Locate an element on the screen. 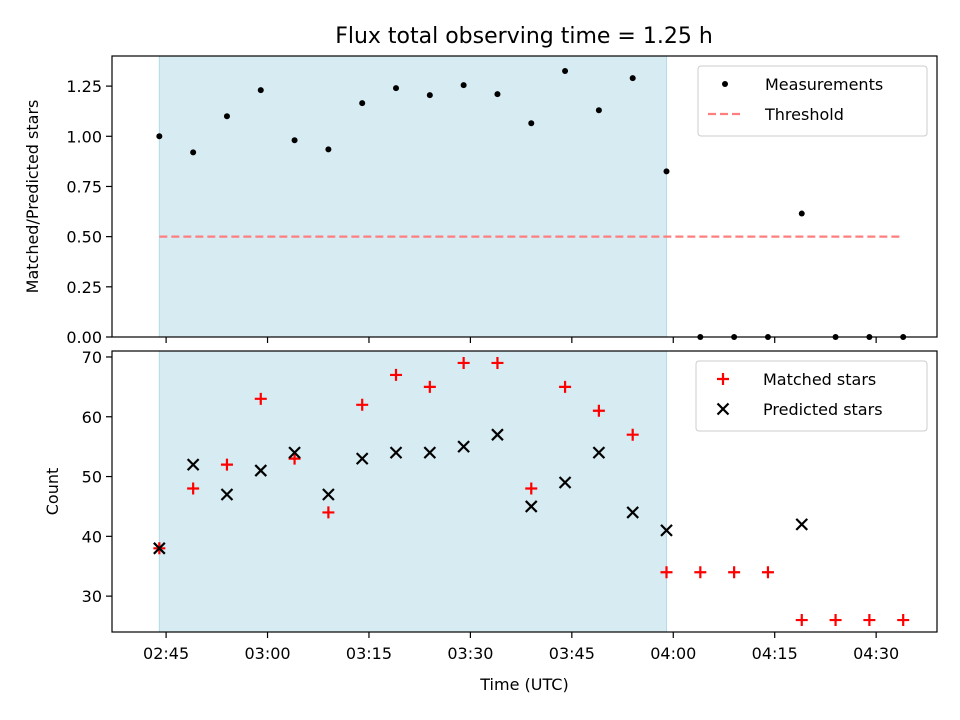 Image resolution: width=960 pixels, height=720 pixels. x-tick-label: 03:15 is located at coordinates (369, 653).